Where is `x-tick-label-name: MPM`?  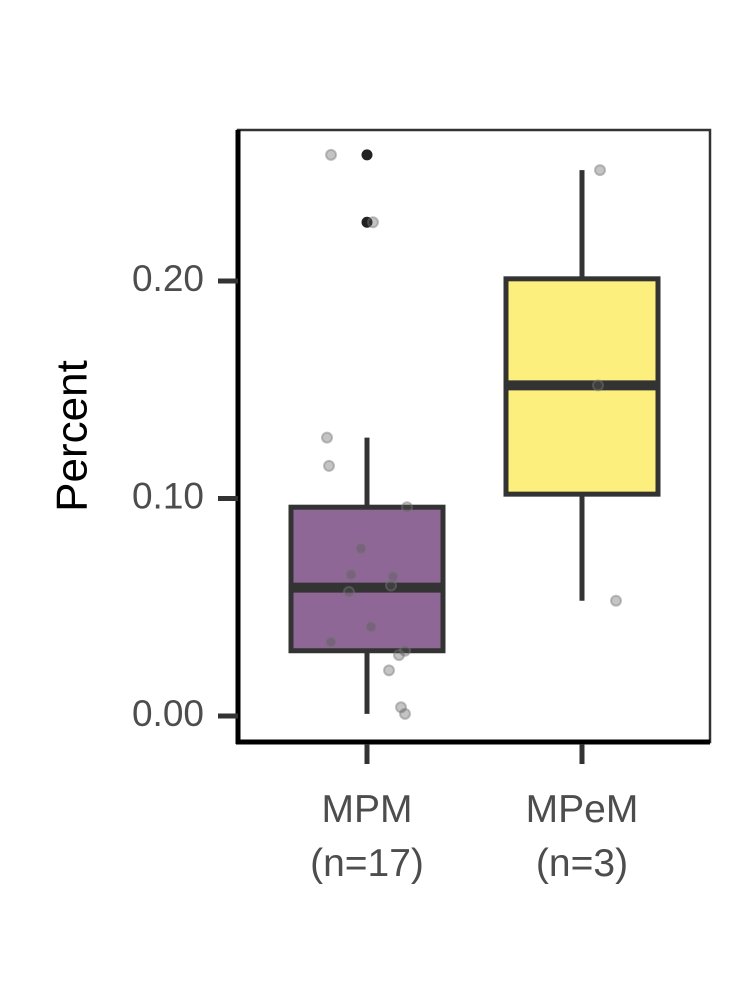 x-tick-label-name: MPM is located at coordinates (367, 809).